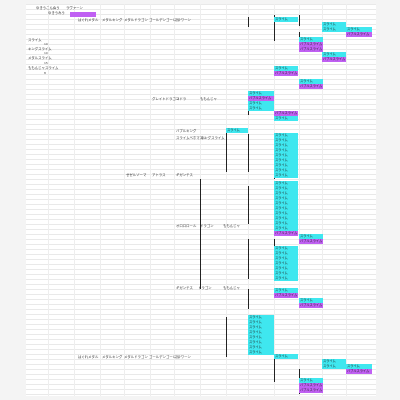  What do you see at coordinates (186, 131) in the screenshot?
I see `gen-c-0: バブルキング` at bounding box center [186, 131].